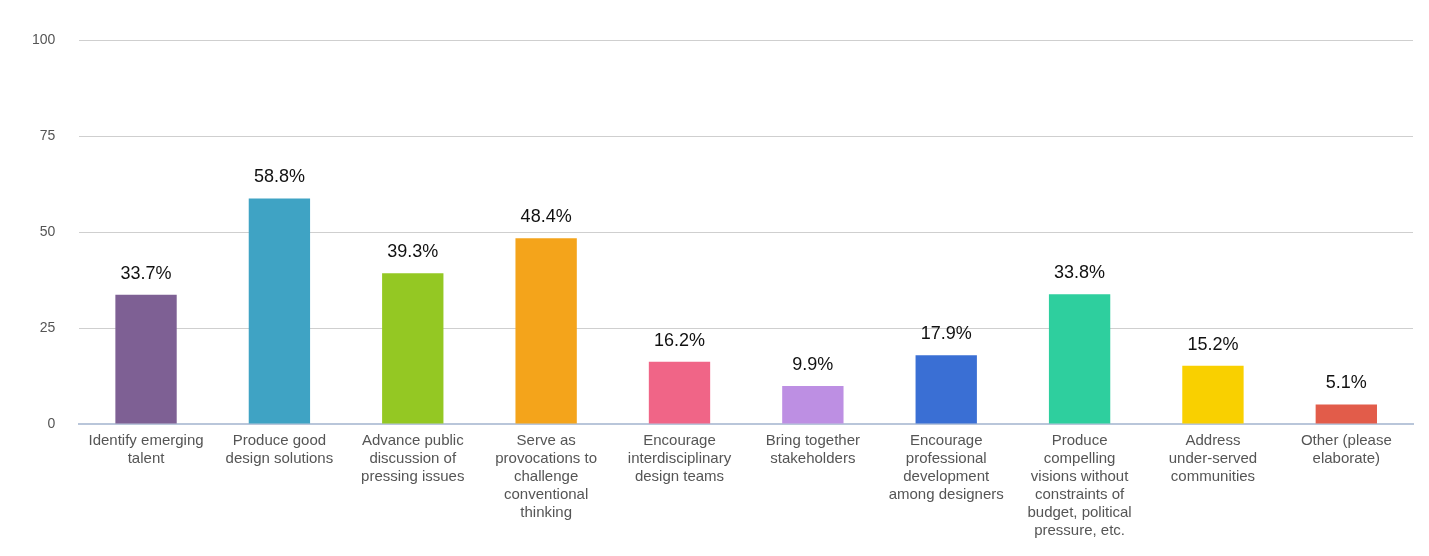  I want to click on x-tick-label: Encourage professional development among designers, so click(946, 467).